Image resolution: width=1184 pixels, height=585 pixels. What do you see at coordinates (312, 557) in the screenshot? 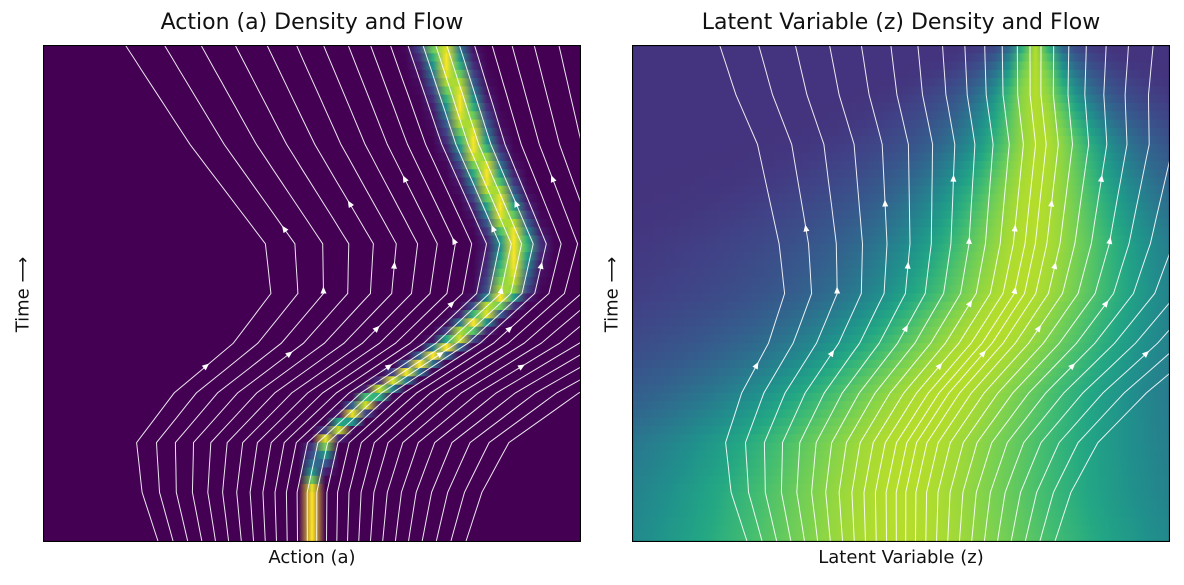
I see `left-chart-xlabel: Action (a)` at bounding box center [312, 557].